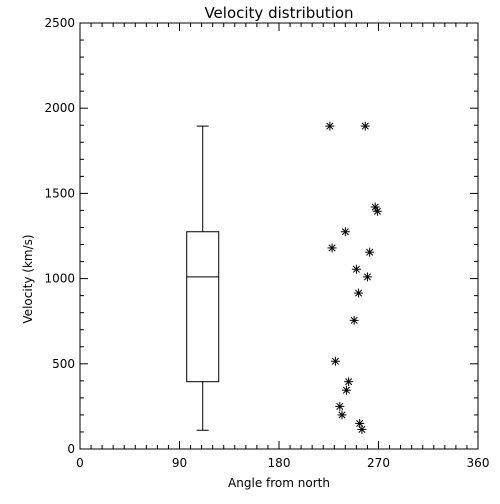  What do you see at coordinates (278, 13) in the screenshot?
I see `chart-title: Velocity distribution` at bounding box center [278, 13].